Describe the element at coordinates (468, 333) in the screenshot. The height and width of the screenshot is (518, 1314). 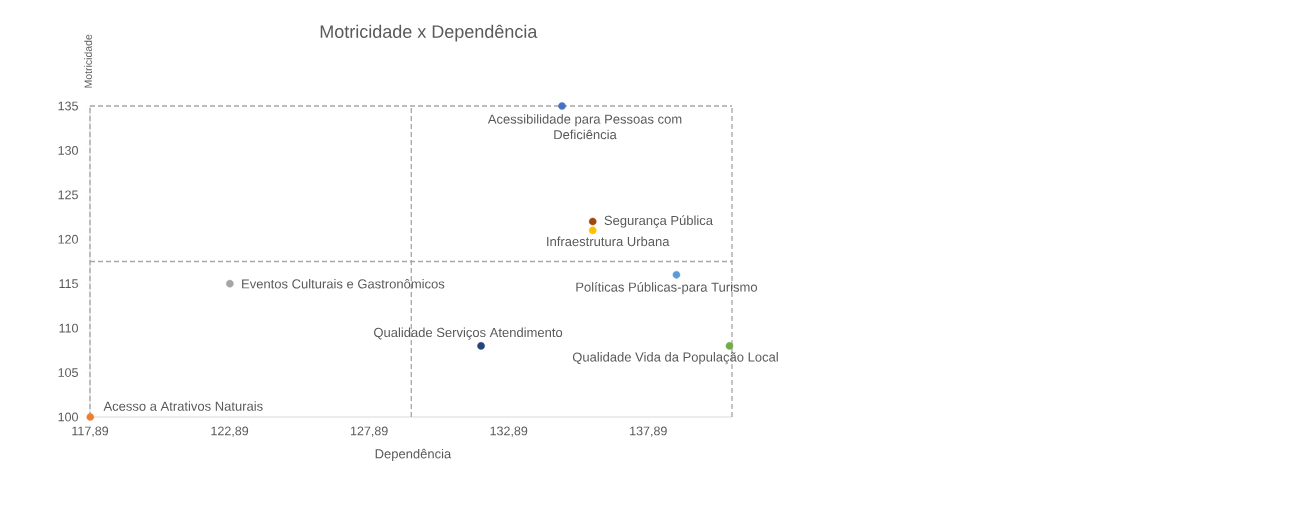
I see `series-label: Qualidade Serviços Atendimento` at that location.